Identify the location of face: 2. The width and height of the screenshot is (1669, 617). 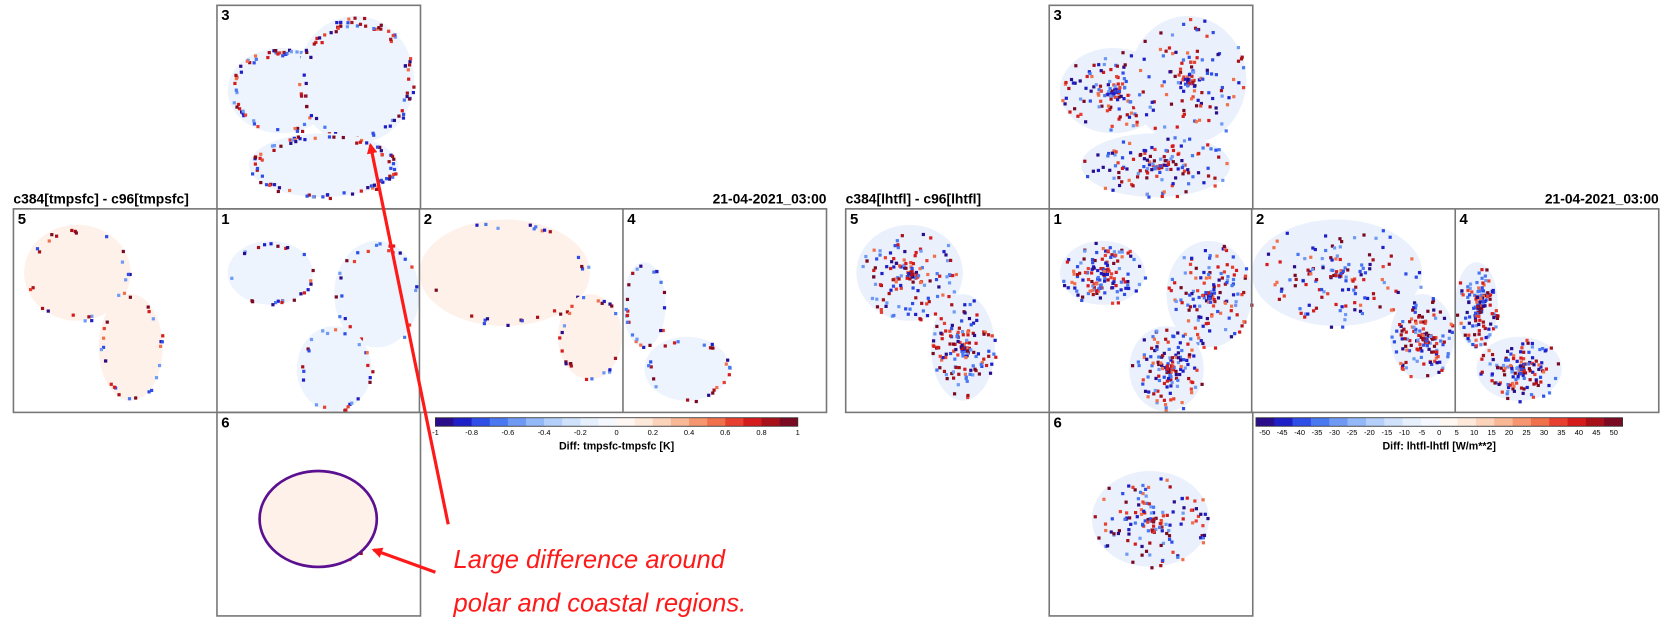
(520, 297).